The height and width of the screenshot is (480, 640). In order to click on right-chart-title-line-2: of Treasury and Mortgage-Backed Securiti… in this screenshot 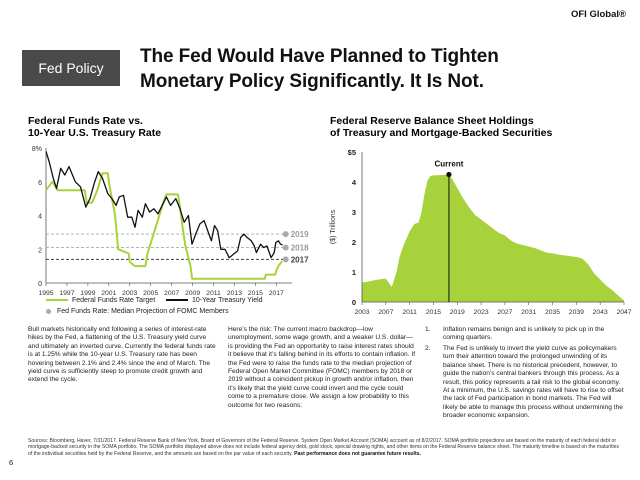, I will do `click(441, 133)`.